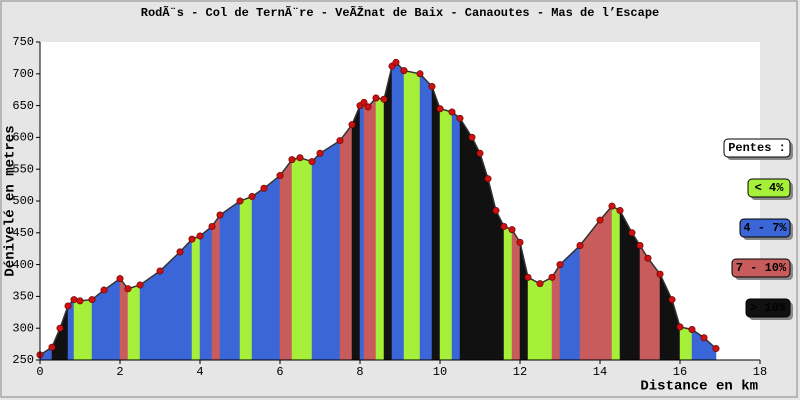 Image resolution: width=800 pixels, height=400 pixels. Describe the element at coordinates (520, 372) in the screenshot. I see `x-tick-label: 12` at that location.